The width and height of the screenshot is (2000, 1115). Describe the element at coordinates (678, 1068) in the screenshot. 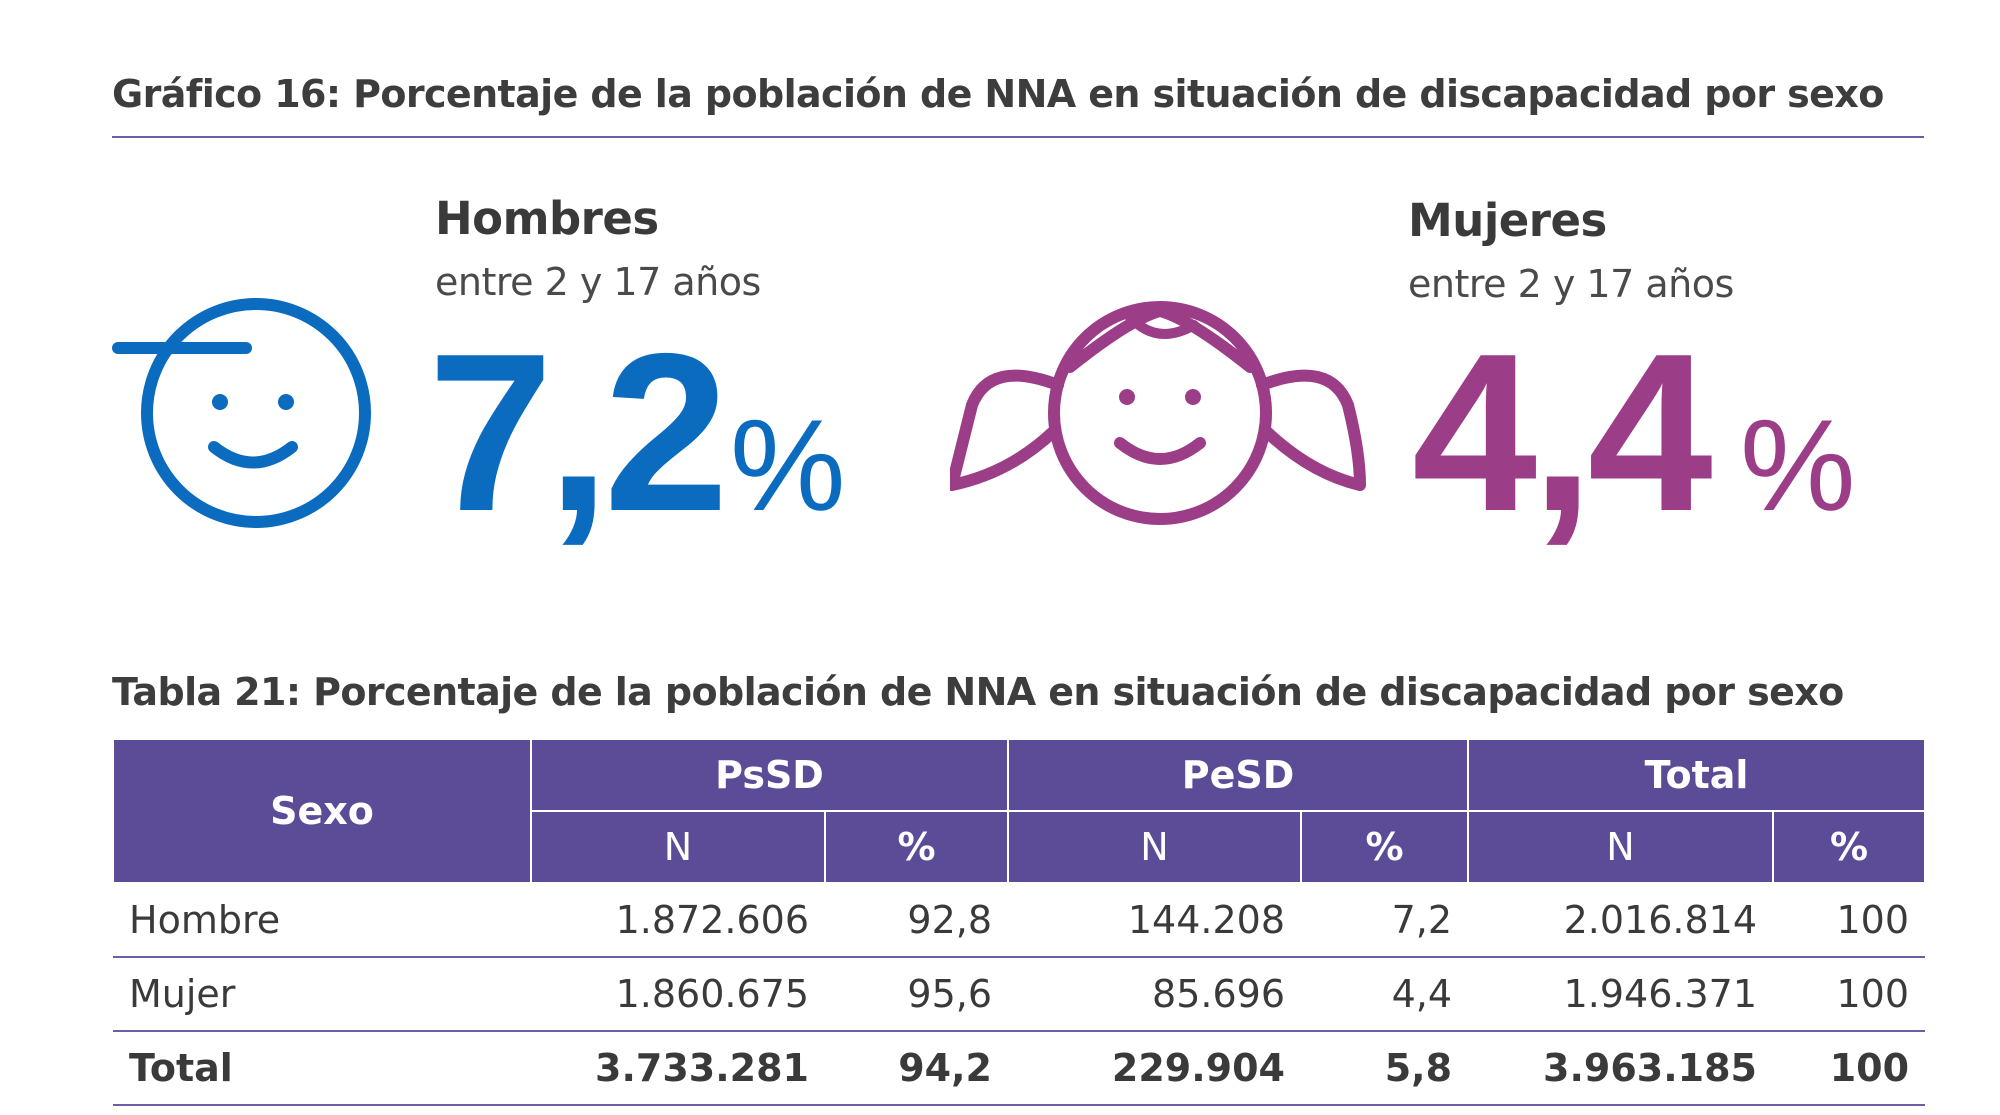

I see `table-cell: 3.733.281` at that location.